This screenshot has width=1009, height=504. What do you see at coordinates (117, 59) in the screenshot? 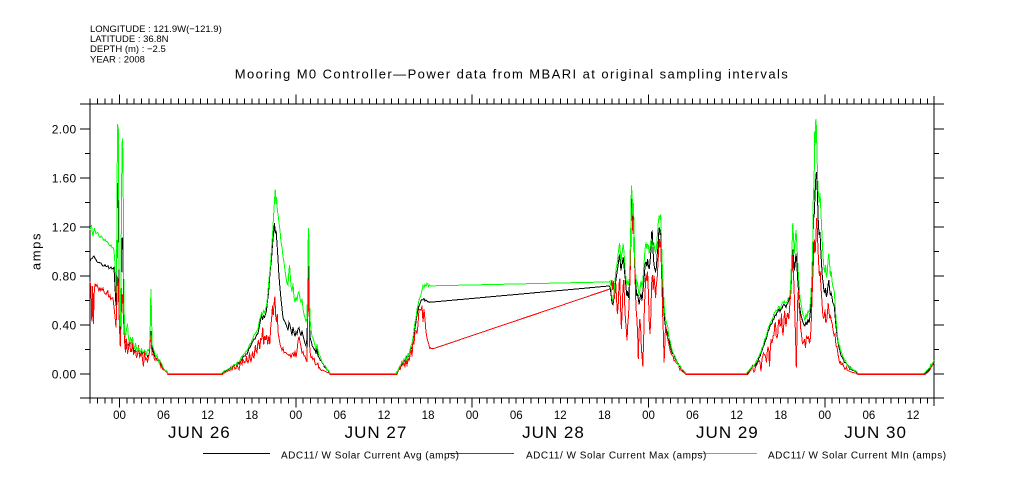
I see `svg-text: YEAR : 2008` at bounding box center [117, 59].